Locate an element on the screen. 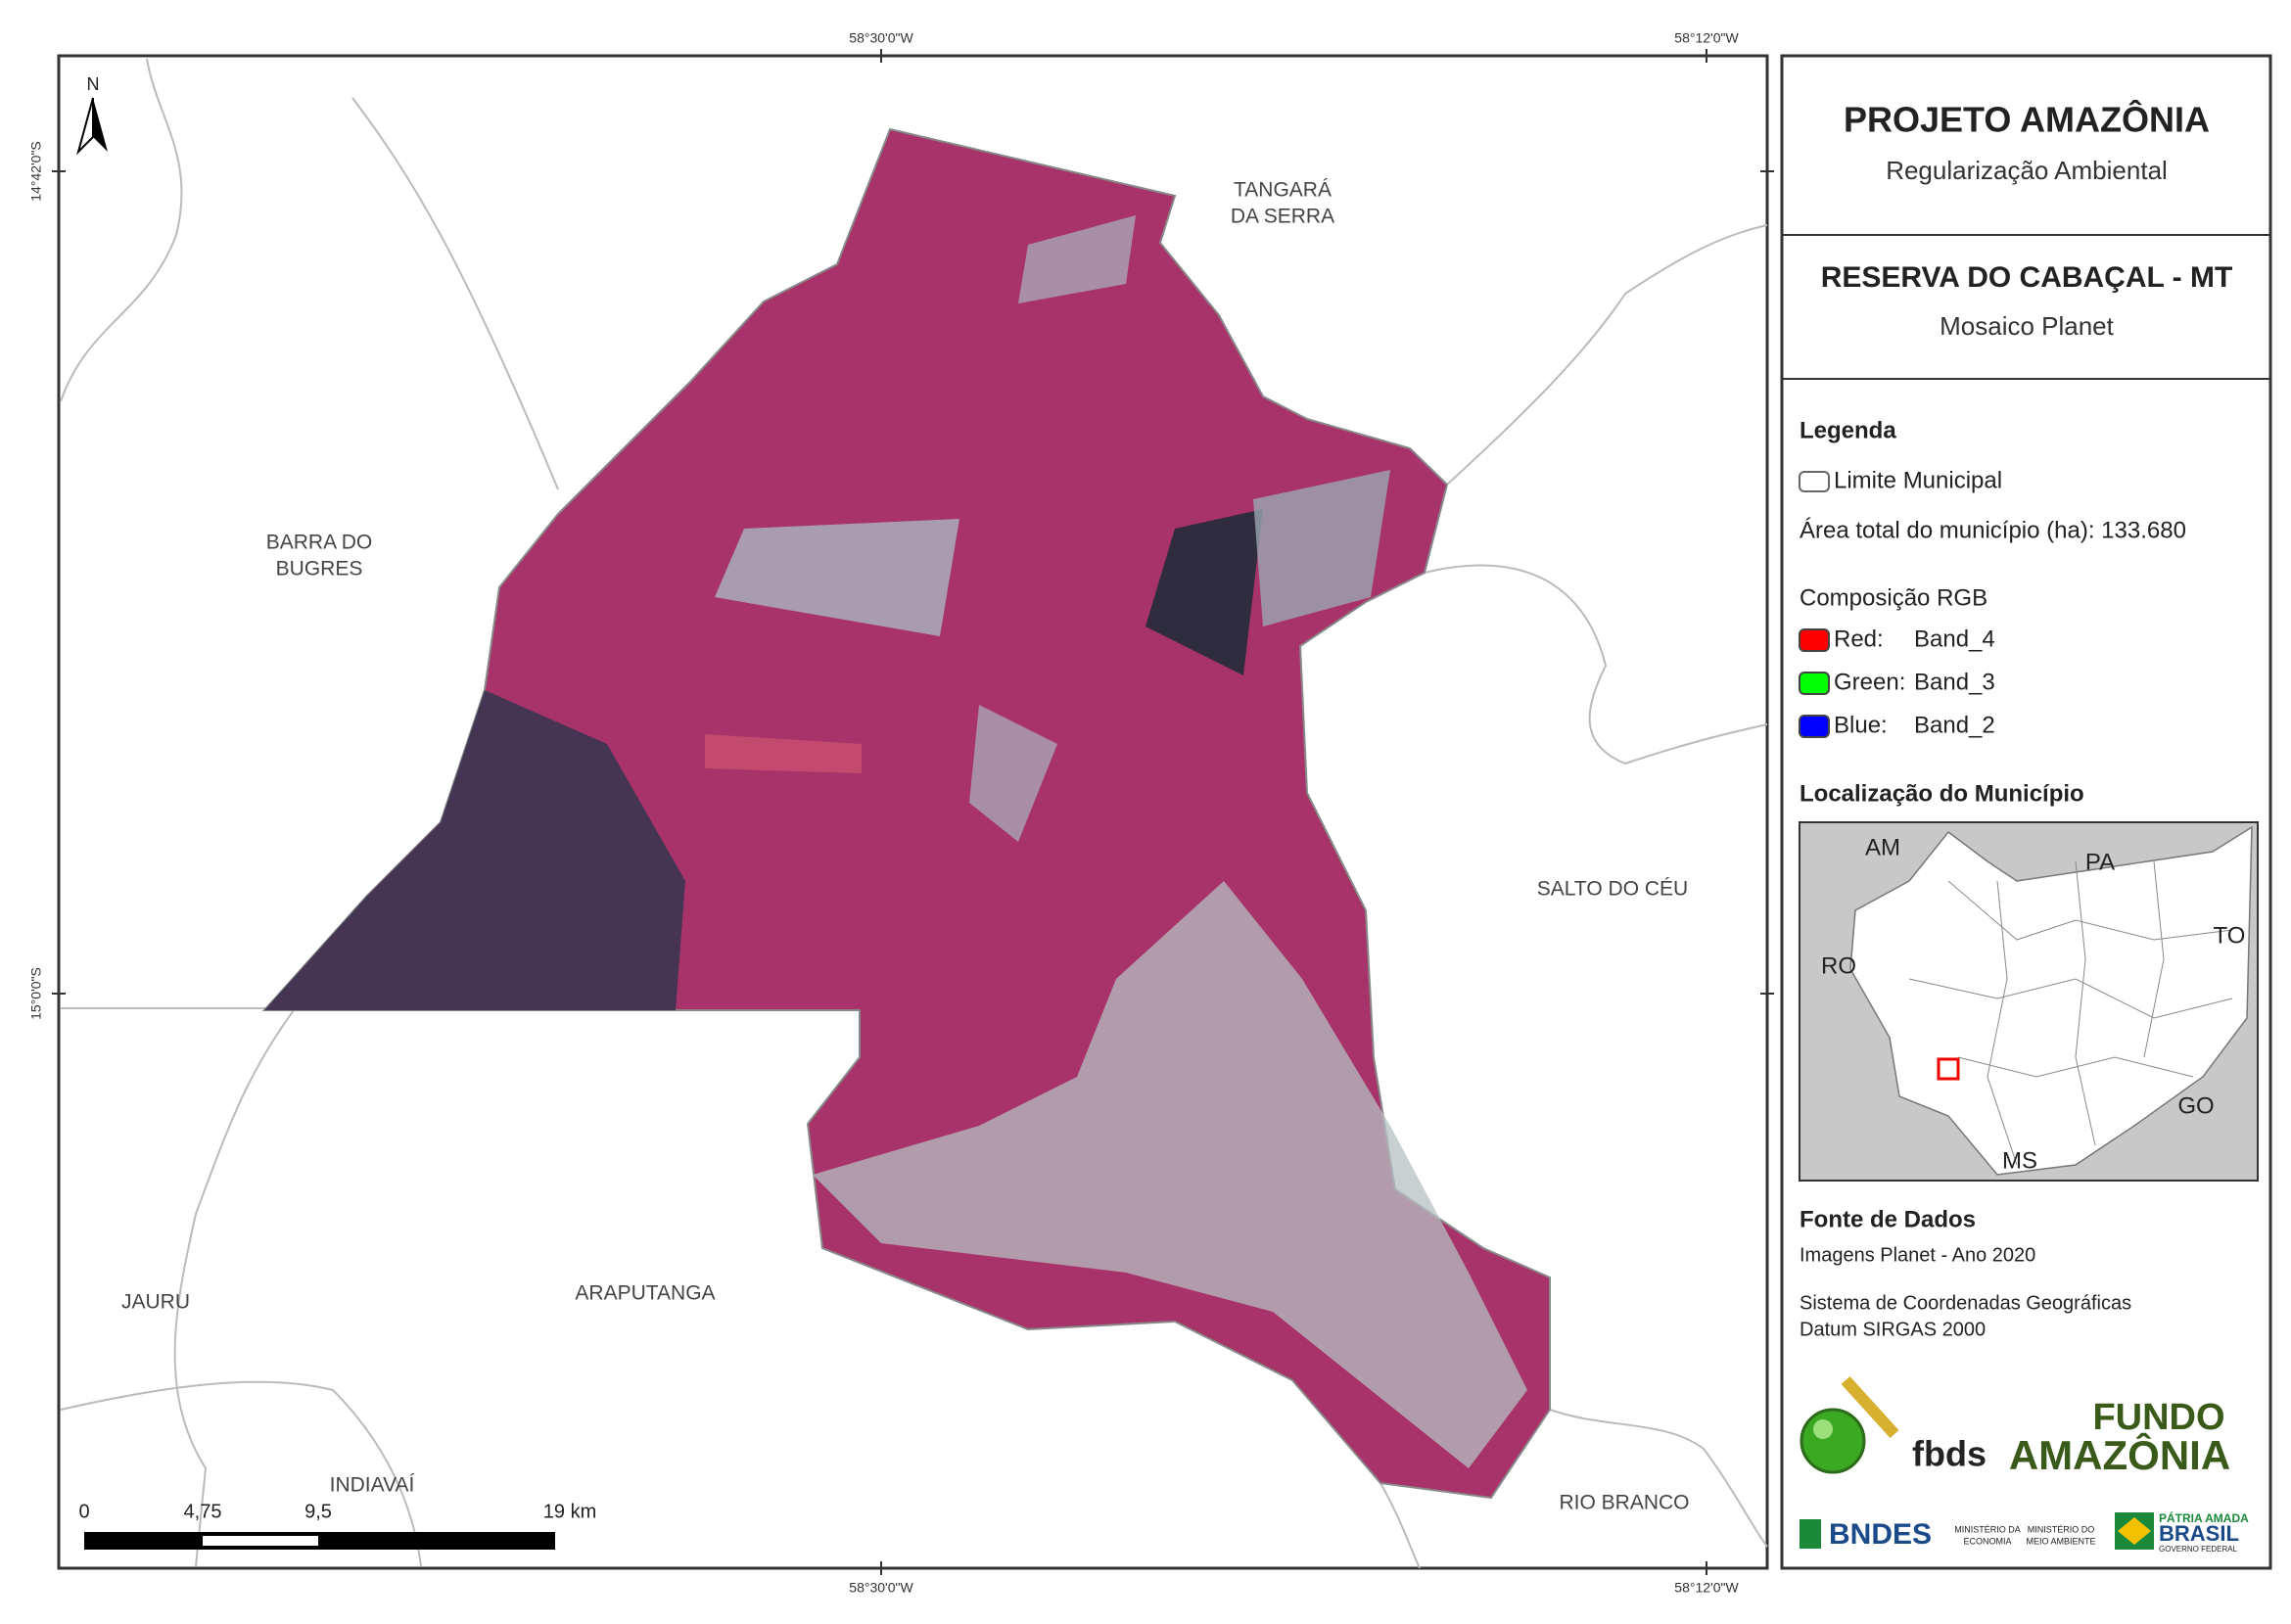  scale-bar is located at coordinates (320, 1541).